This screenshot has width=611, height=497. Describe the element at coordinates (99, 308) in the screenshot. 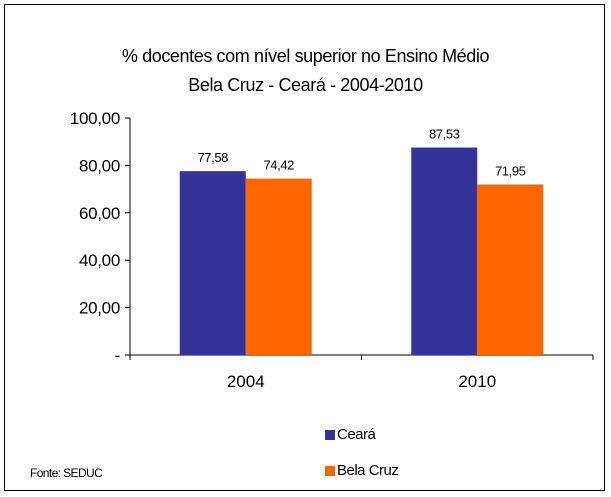

I see `y-tick-label: 20,00` at that location.